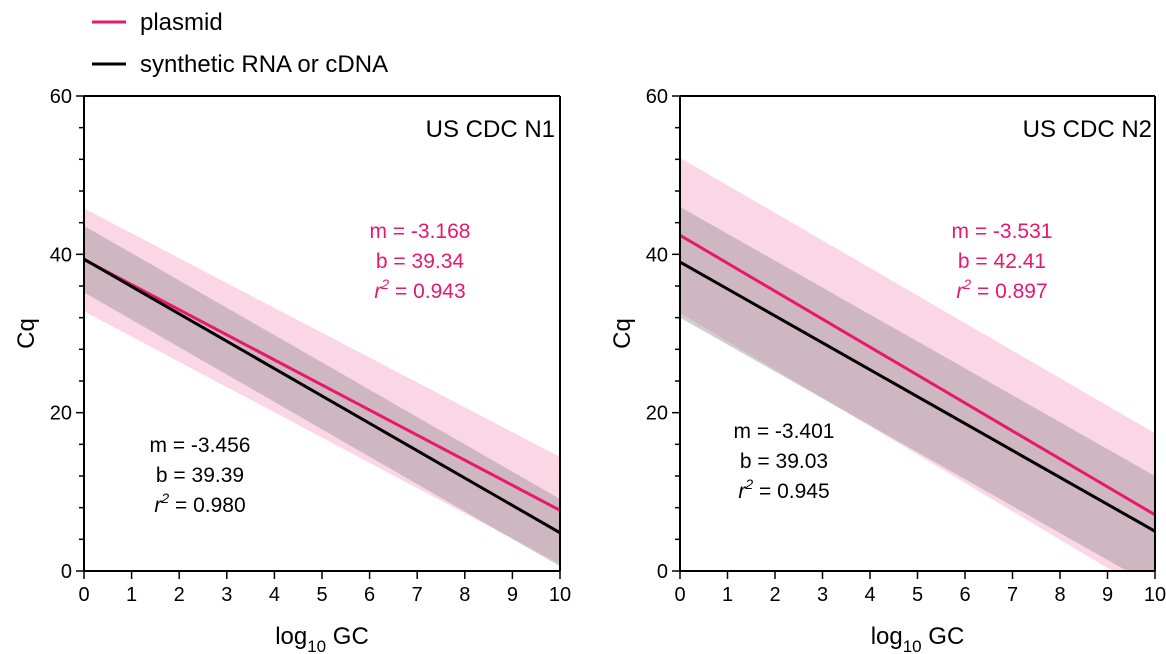  I want to click on slope-label: m = -3.168, so click(420, 231).